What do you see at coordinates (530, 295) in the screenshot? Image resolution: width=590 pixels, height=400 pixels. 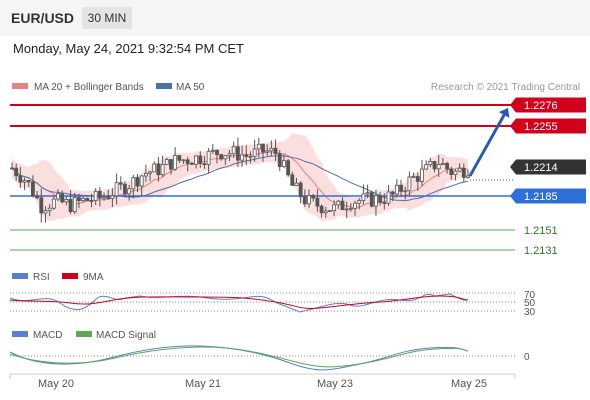 I see `rsi-level-70: 70` at bounding box center [530, 295].